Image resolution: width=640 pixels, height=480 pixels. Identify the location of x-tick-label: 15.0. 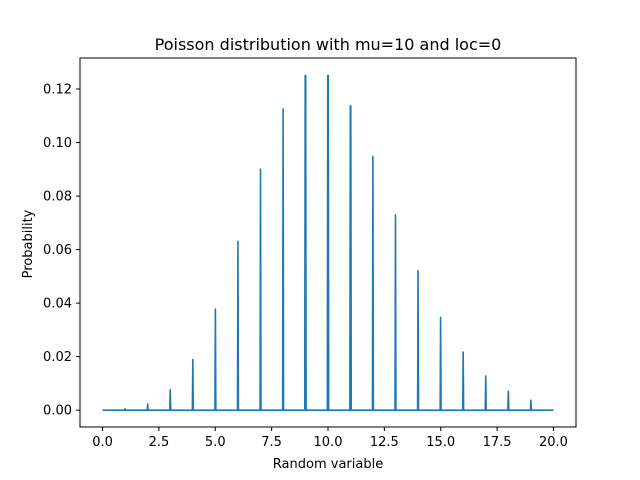
(440, 442).